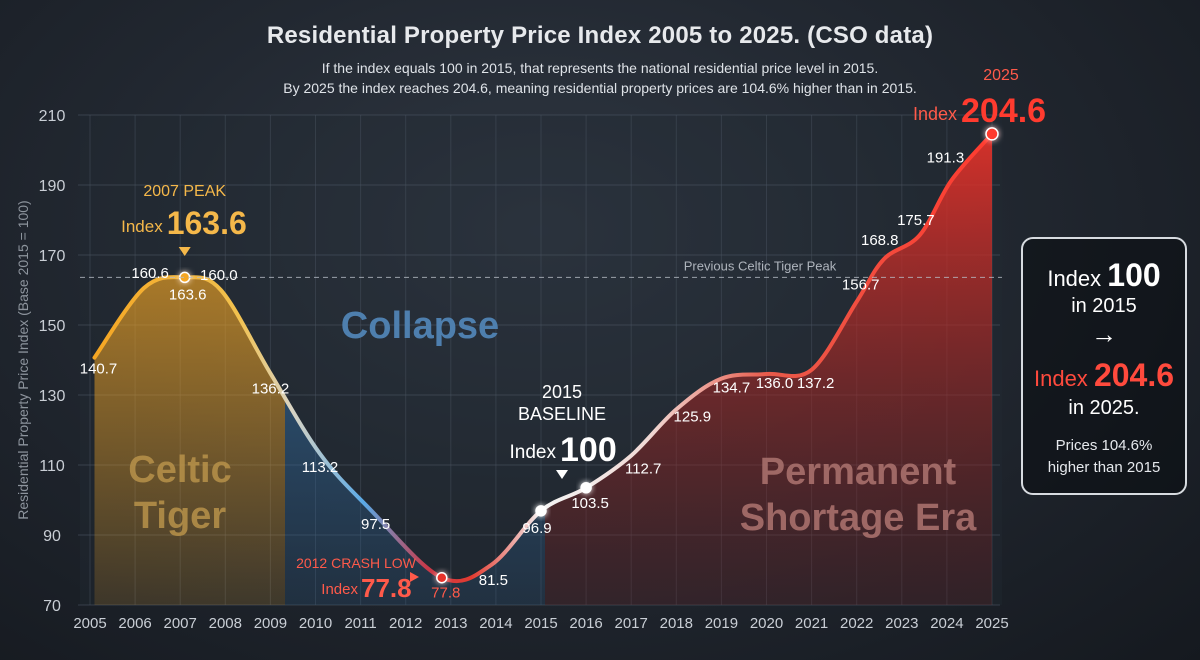 Image resolution: width=1200 pixels, height=660 pixels. Describe the element at coordinates (1001, 75) in the screenshot. I see `end-annotation-top: 2025` at that location.